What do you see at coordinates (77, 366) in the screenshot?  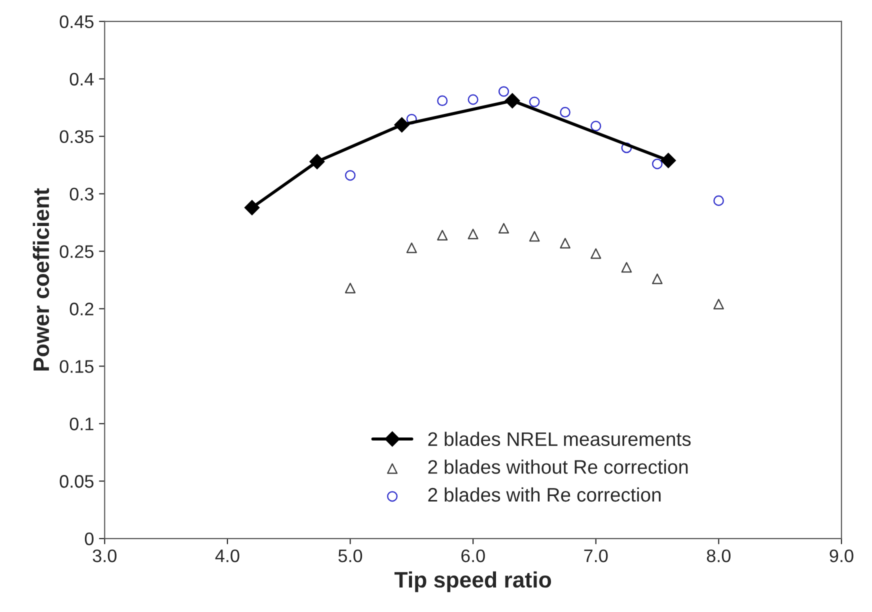 I see `y-tick-label: 0.15` at bounding box center [77, 366].